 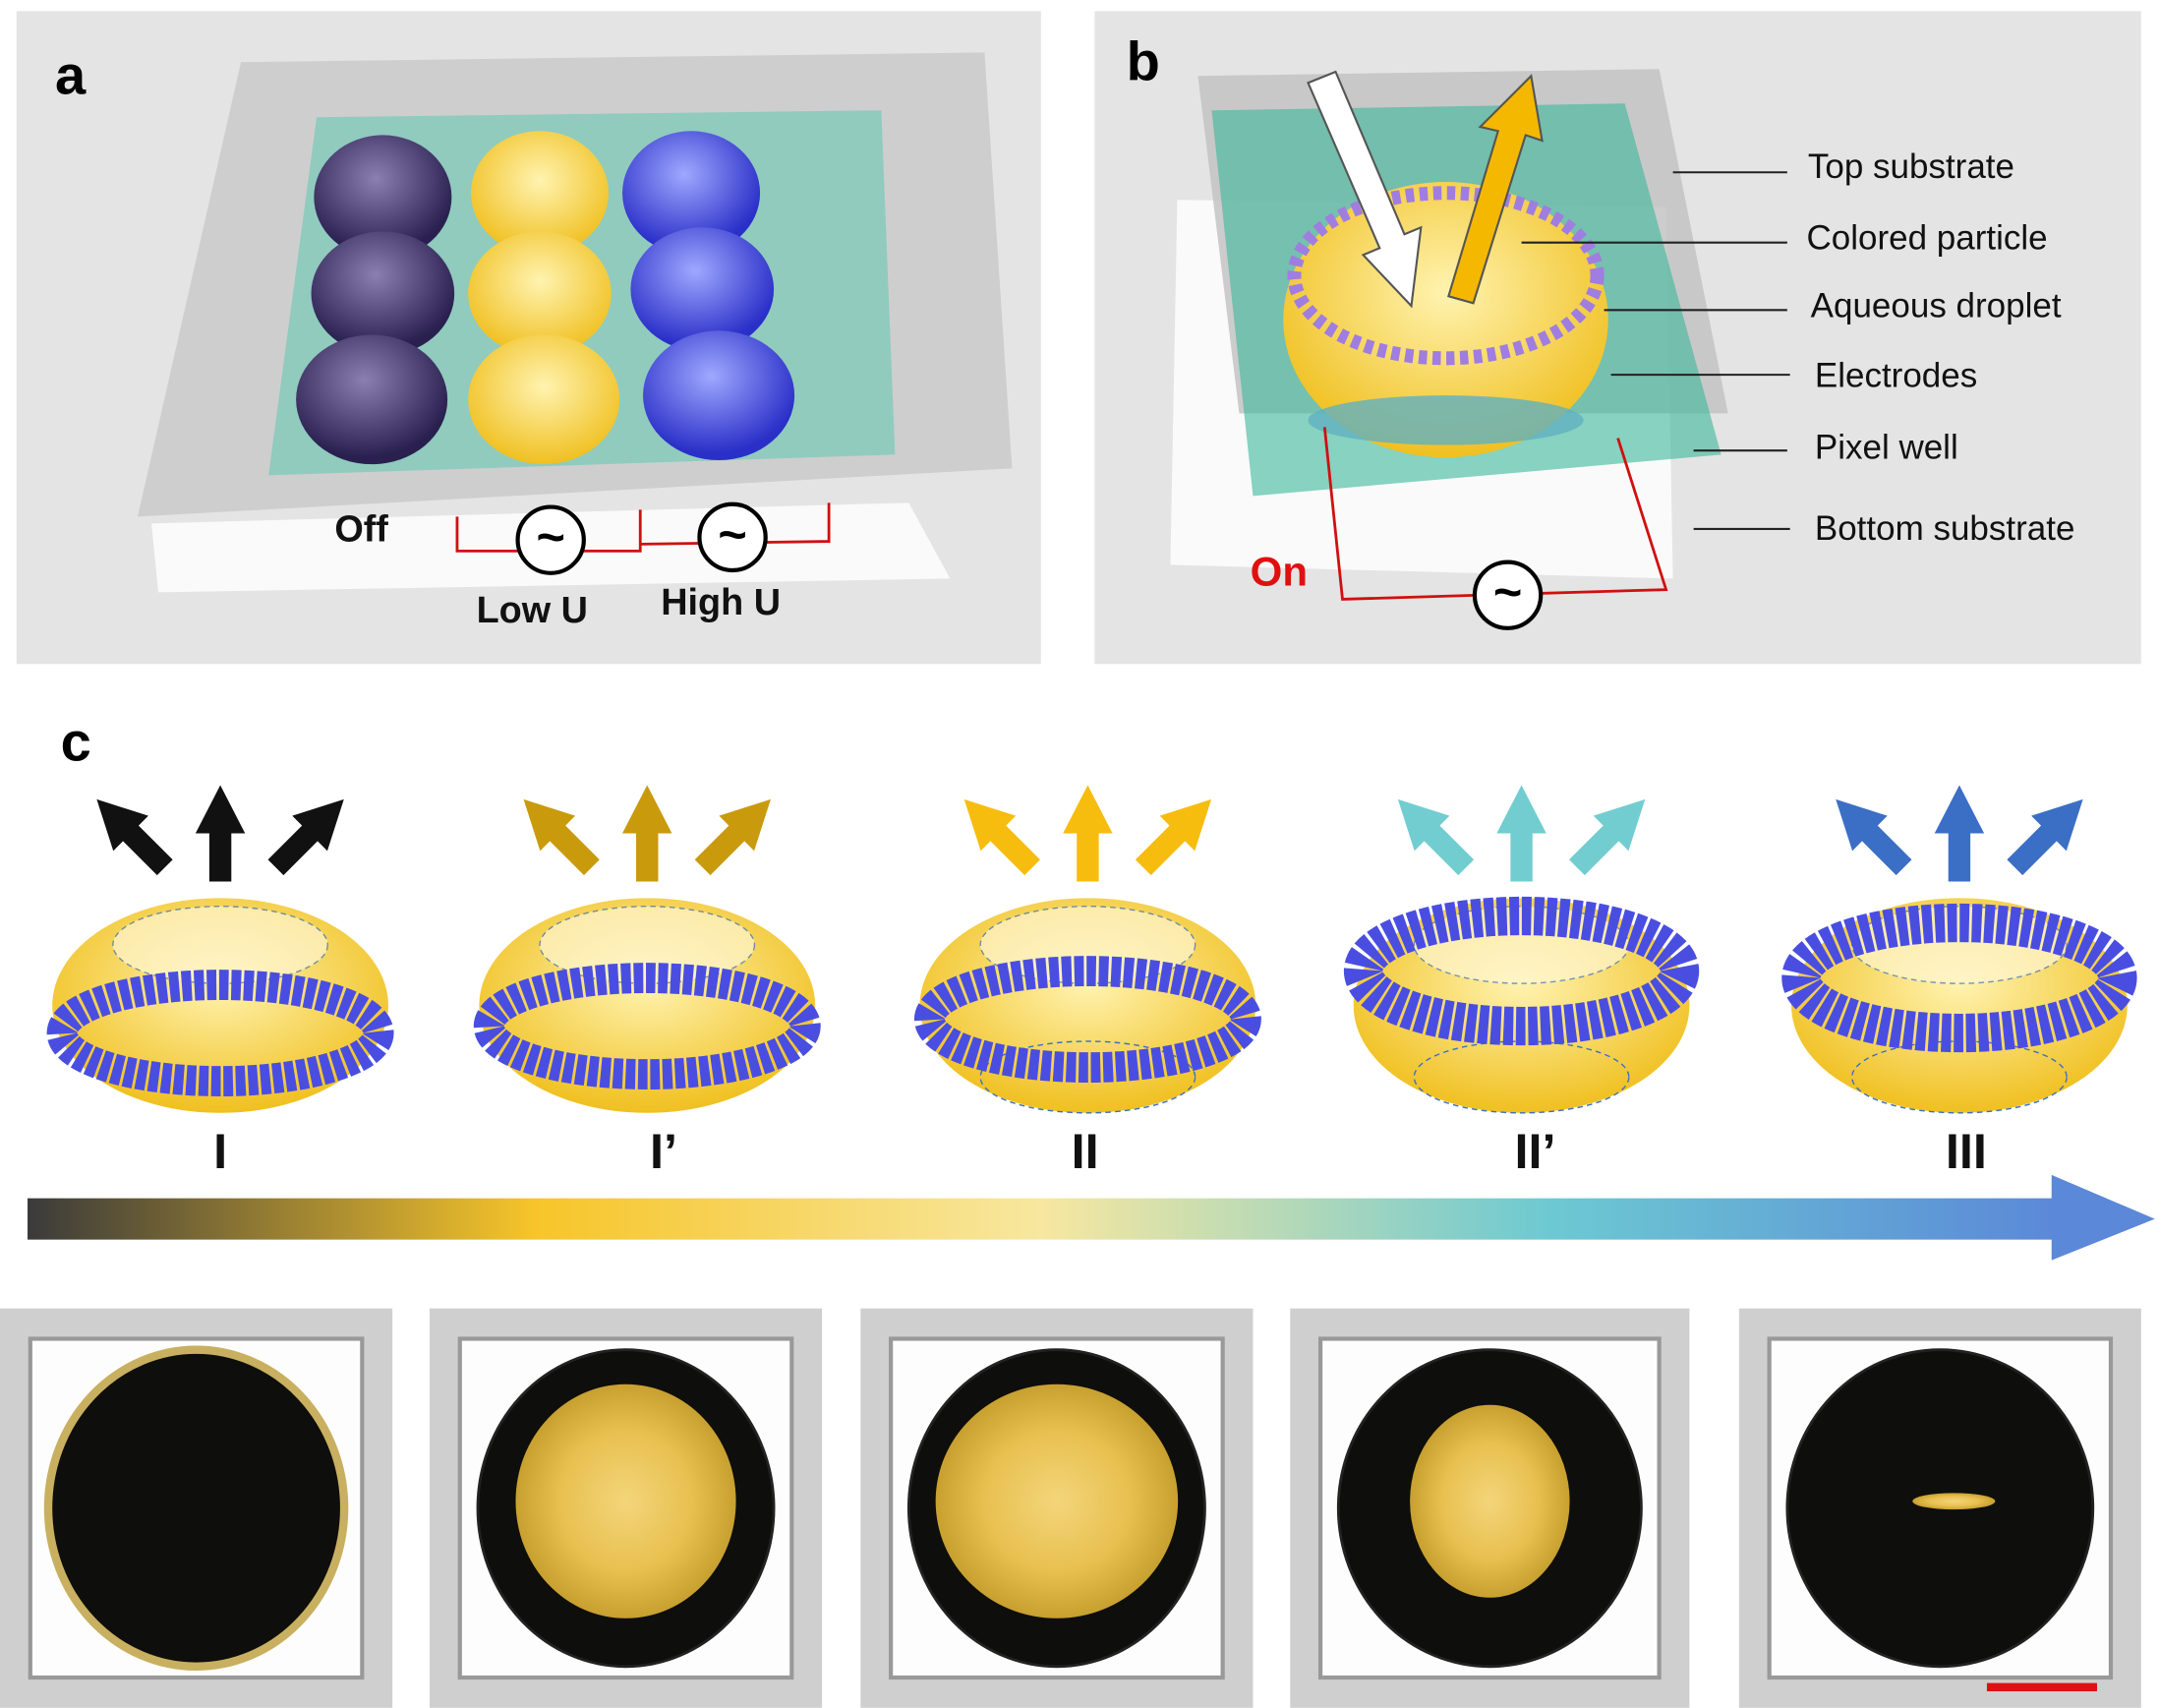 What do you see at coordinates (220, 1151) in the screenshot?
I see `state-label: I` at bounding box center [220, 1151].